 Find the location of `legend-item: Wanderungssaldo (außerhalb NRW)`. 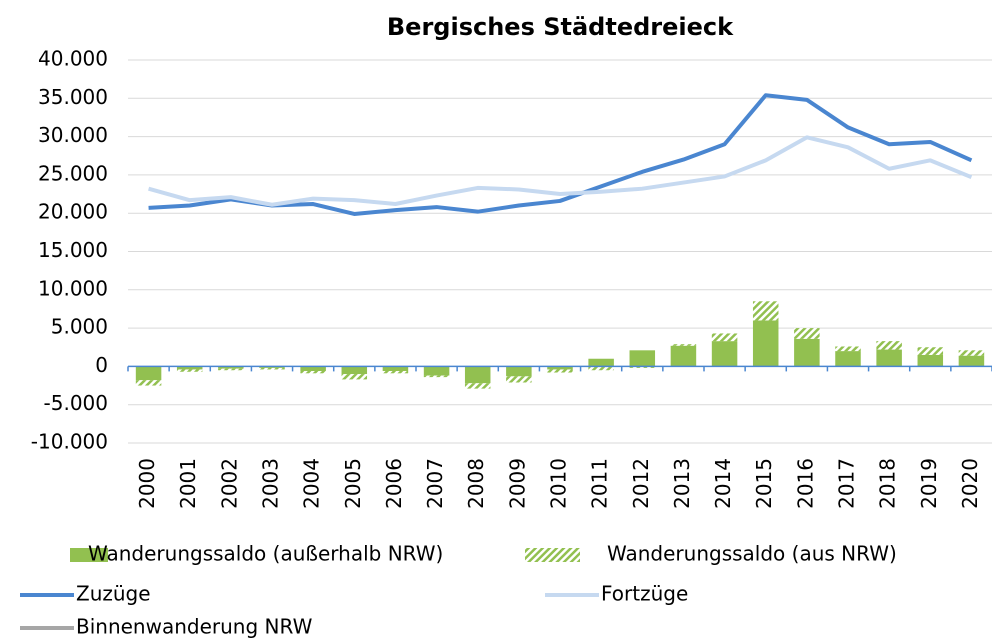

legend-item: Wanderungssaldo (außerhalb NRW) is located at coordinates (256, 554).